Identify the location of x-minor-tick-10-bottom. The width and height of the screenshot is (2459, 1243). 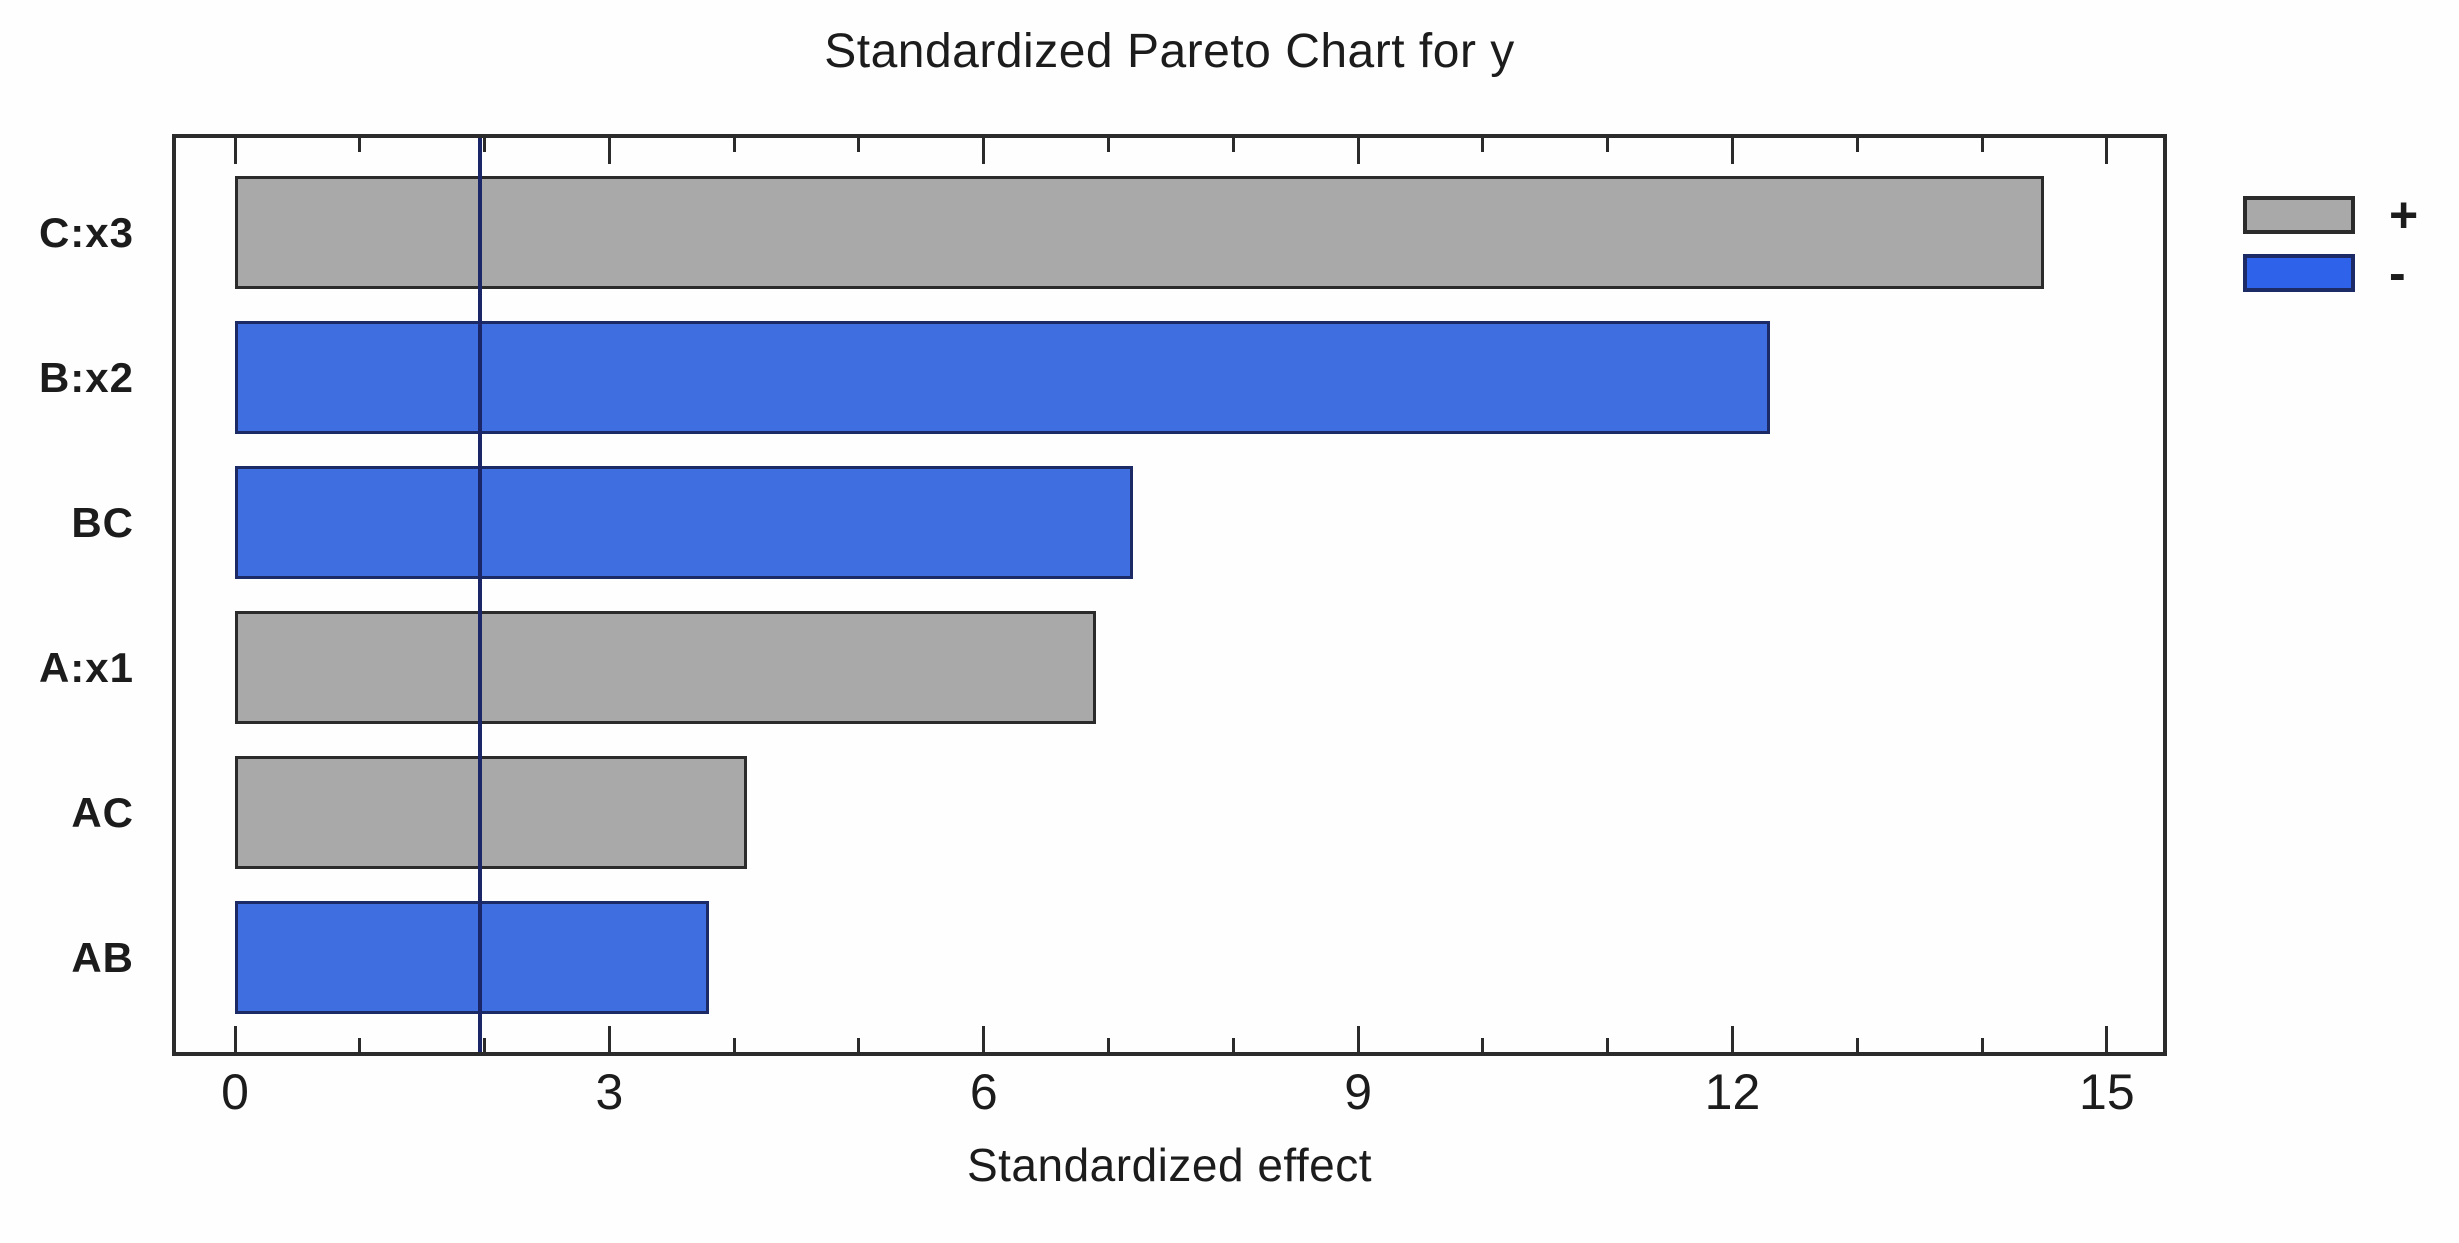
(1483, 1045).